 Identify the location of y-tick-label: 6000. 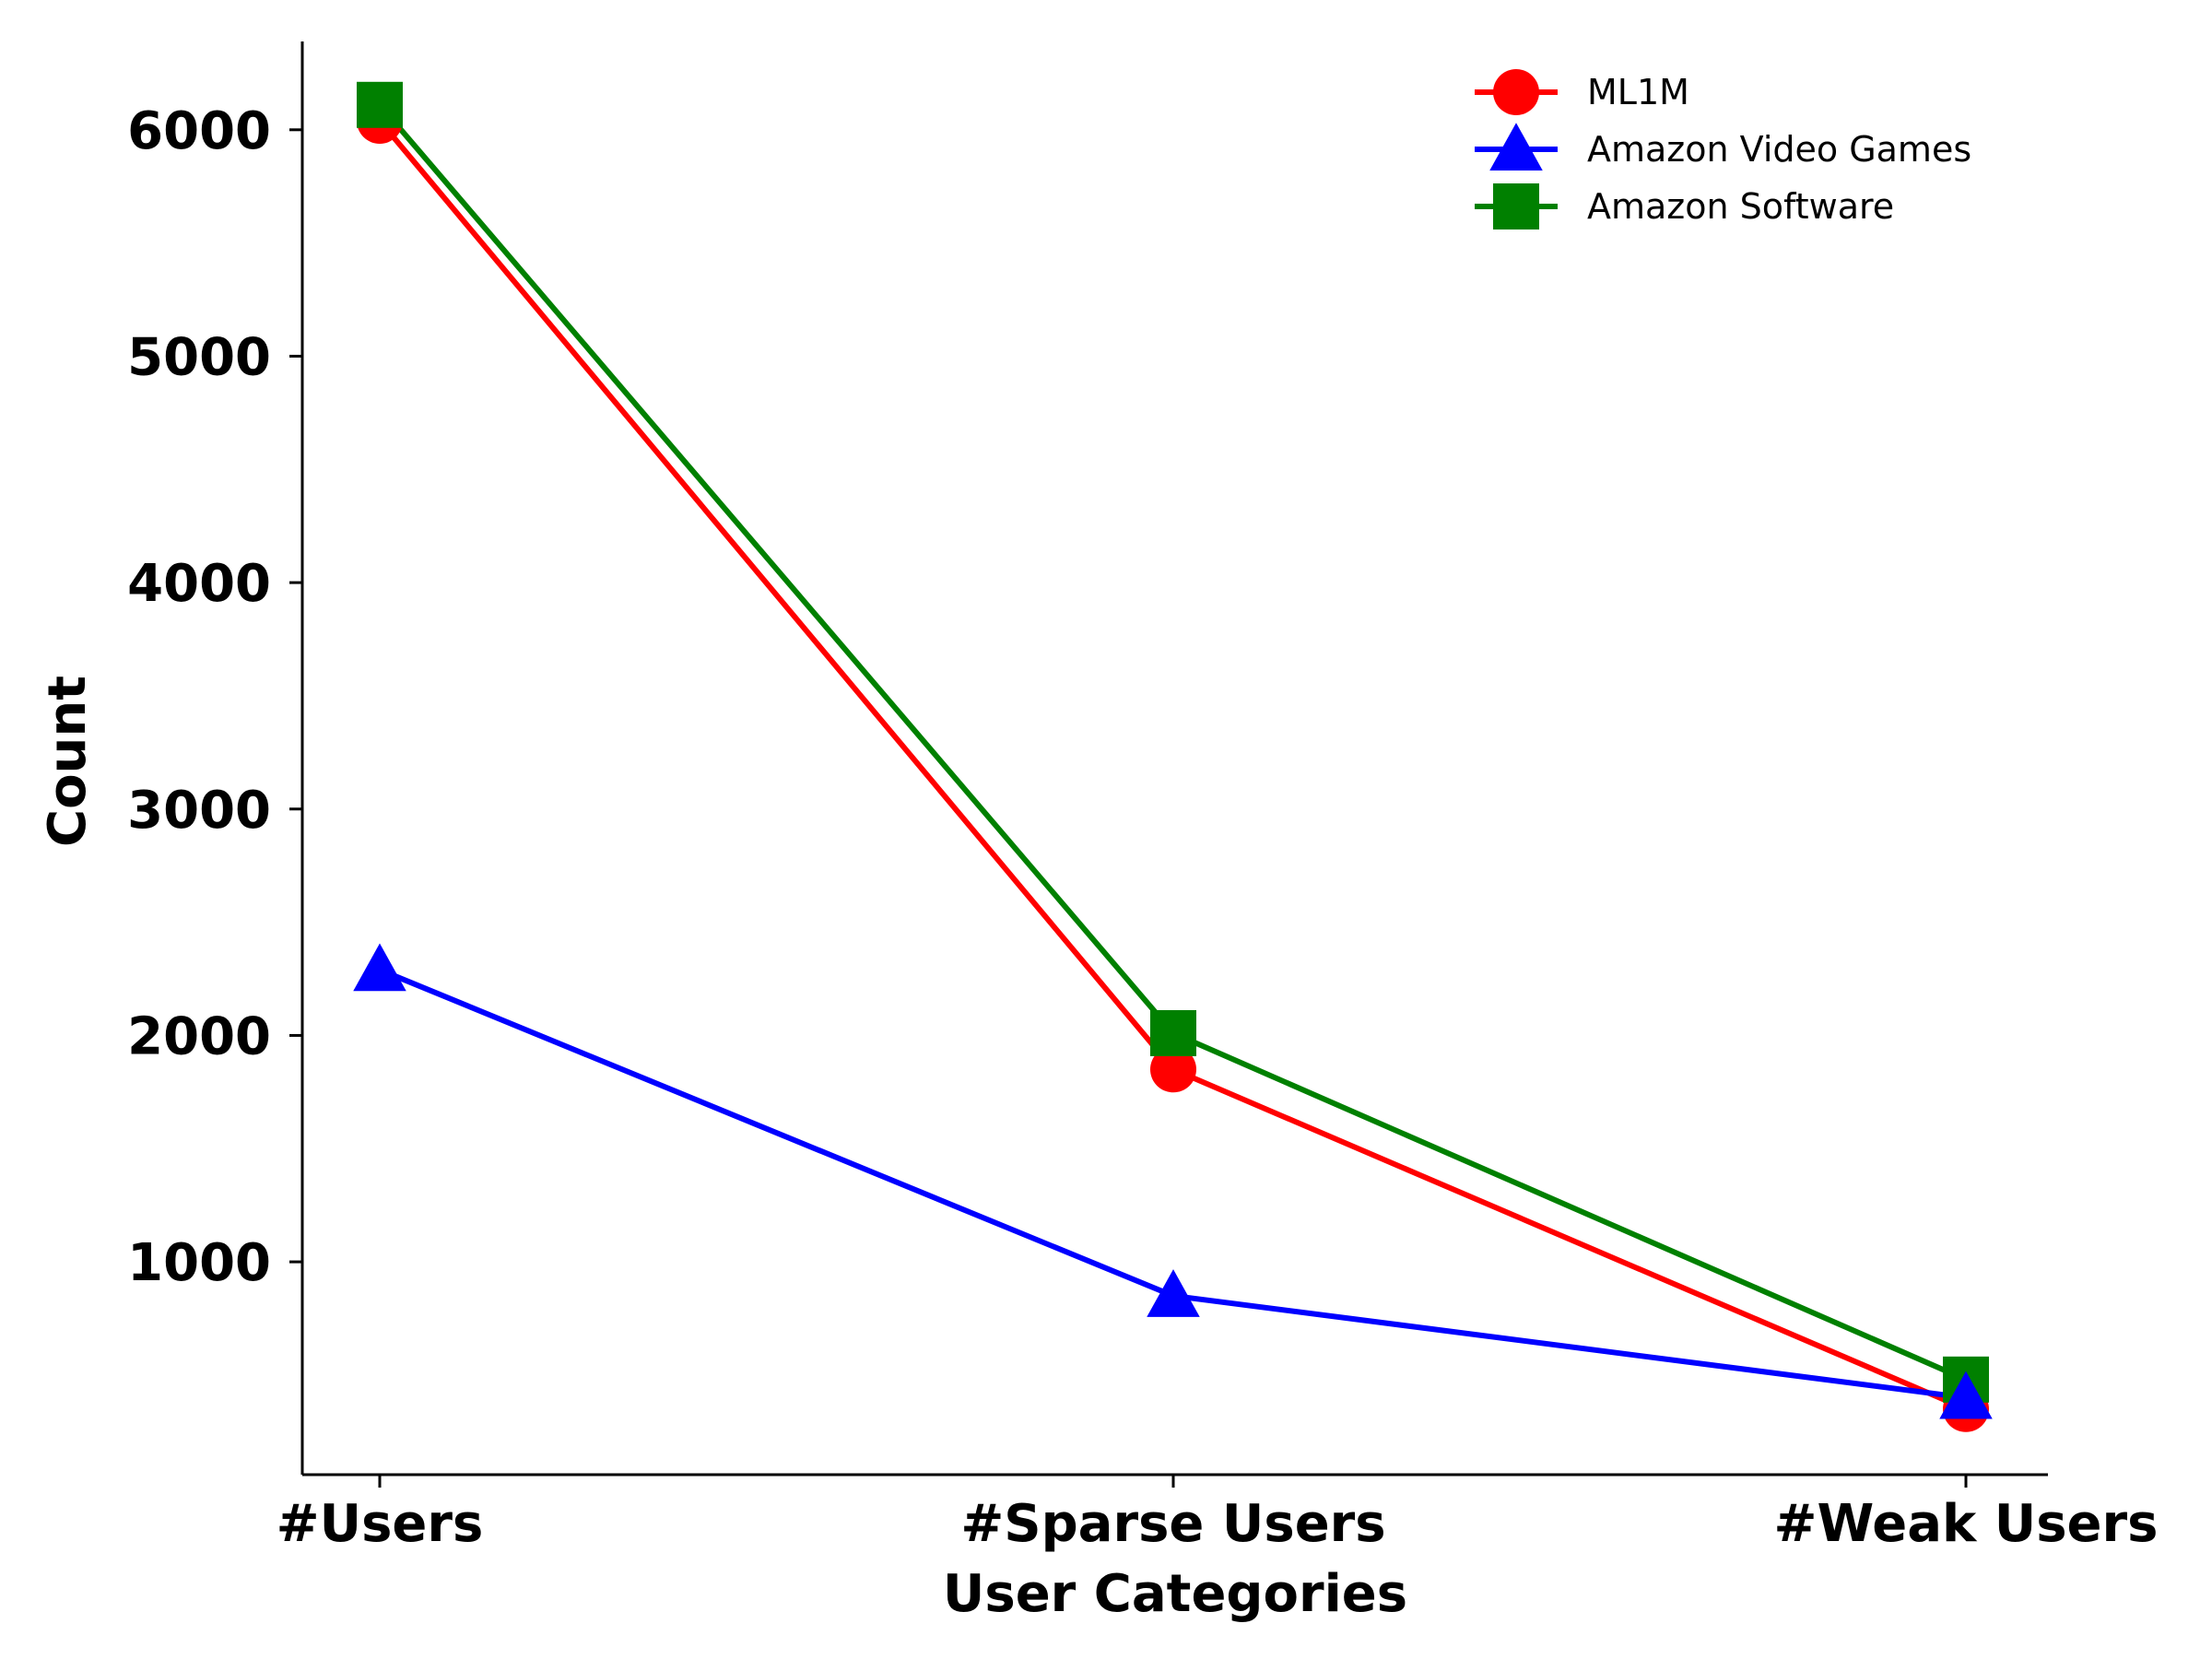
(199, 131).